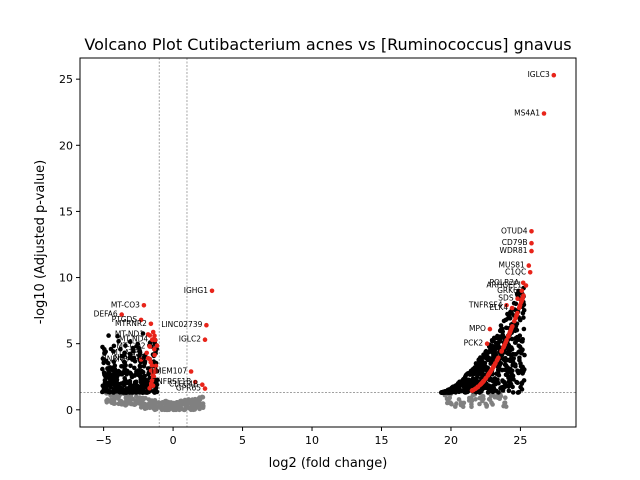 This screenshot has width=640, height=480. I want to click on point-label: HNRNPA1, so click(119, 359).